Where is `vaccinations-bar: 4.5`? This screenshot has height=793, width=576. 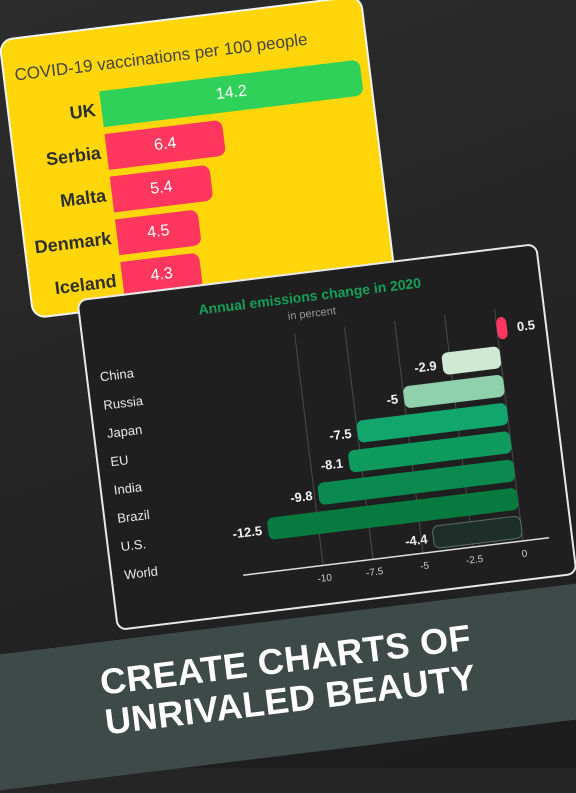 vaccinations-bar: 4.5 is located at coordinates (158, 232).